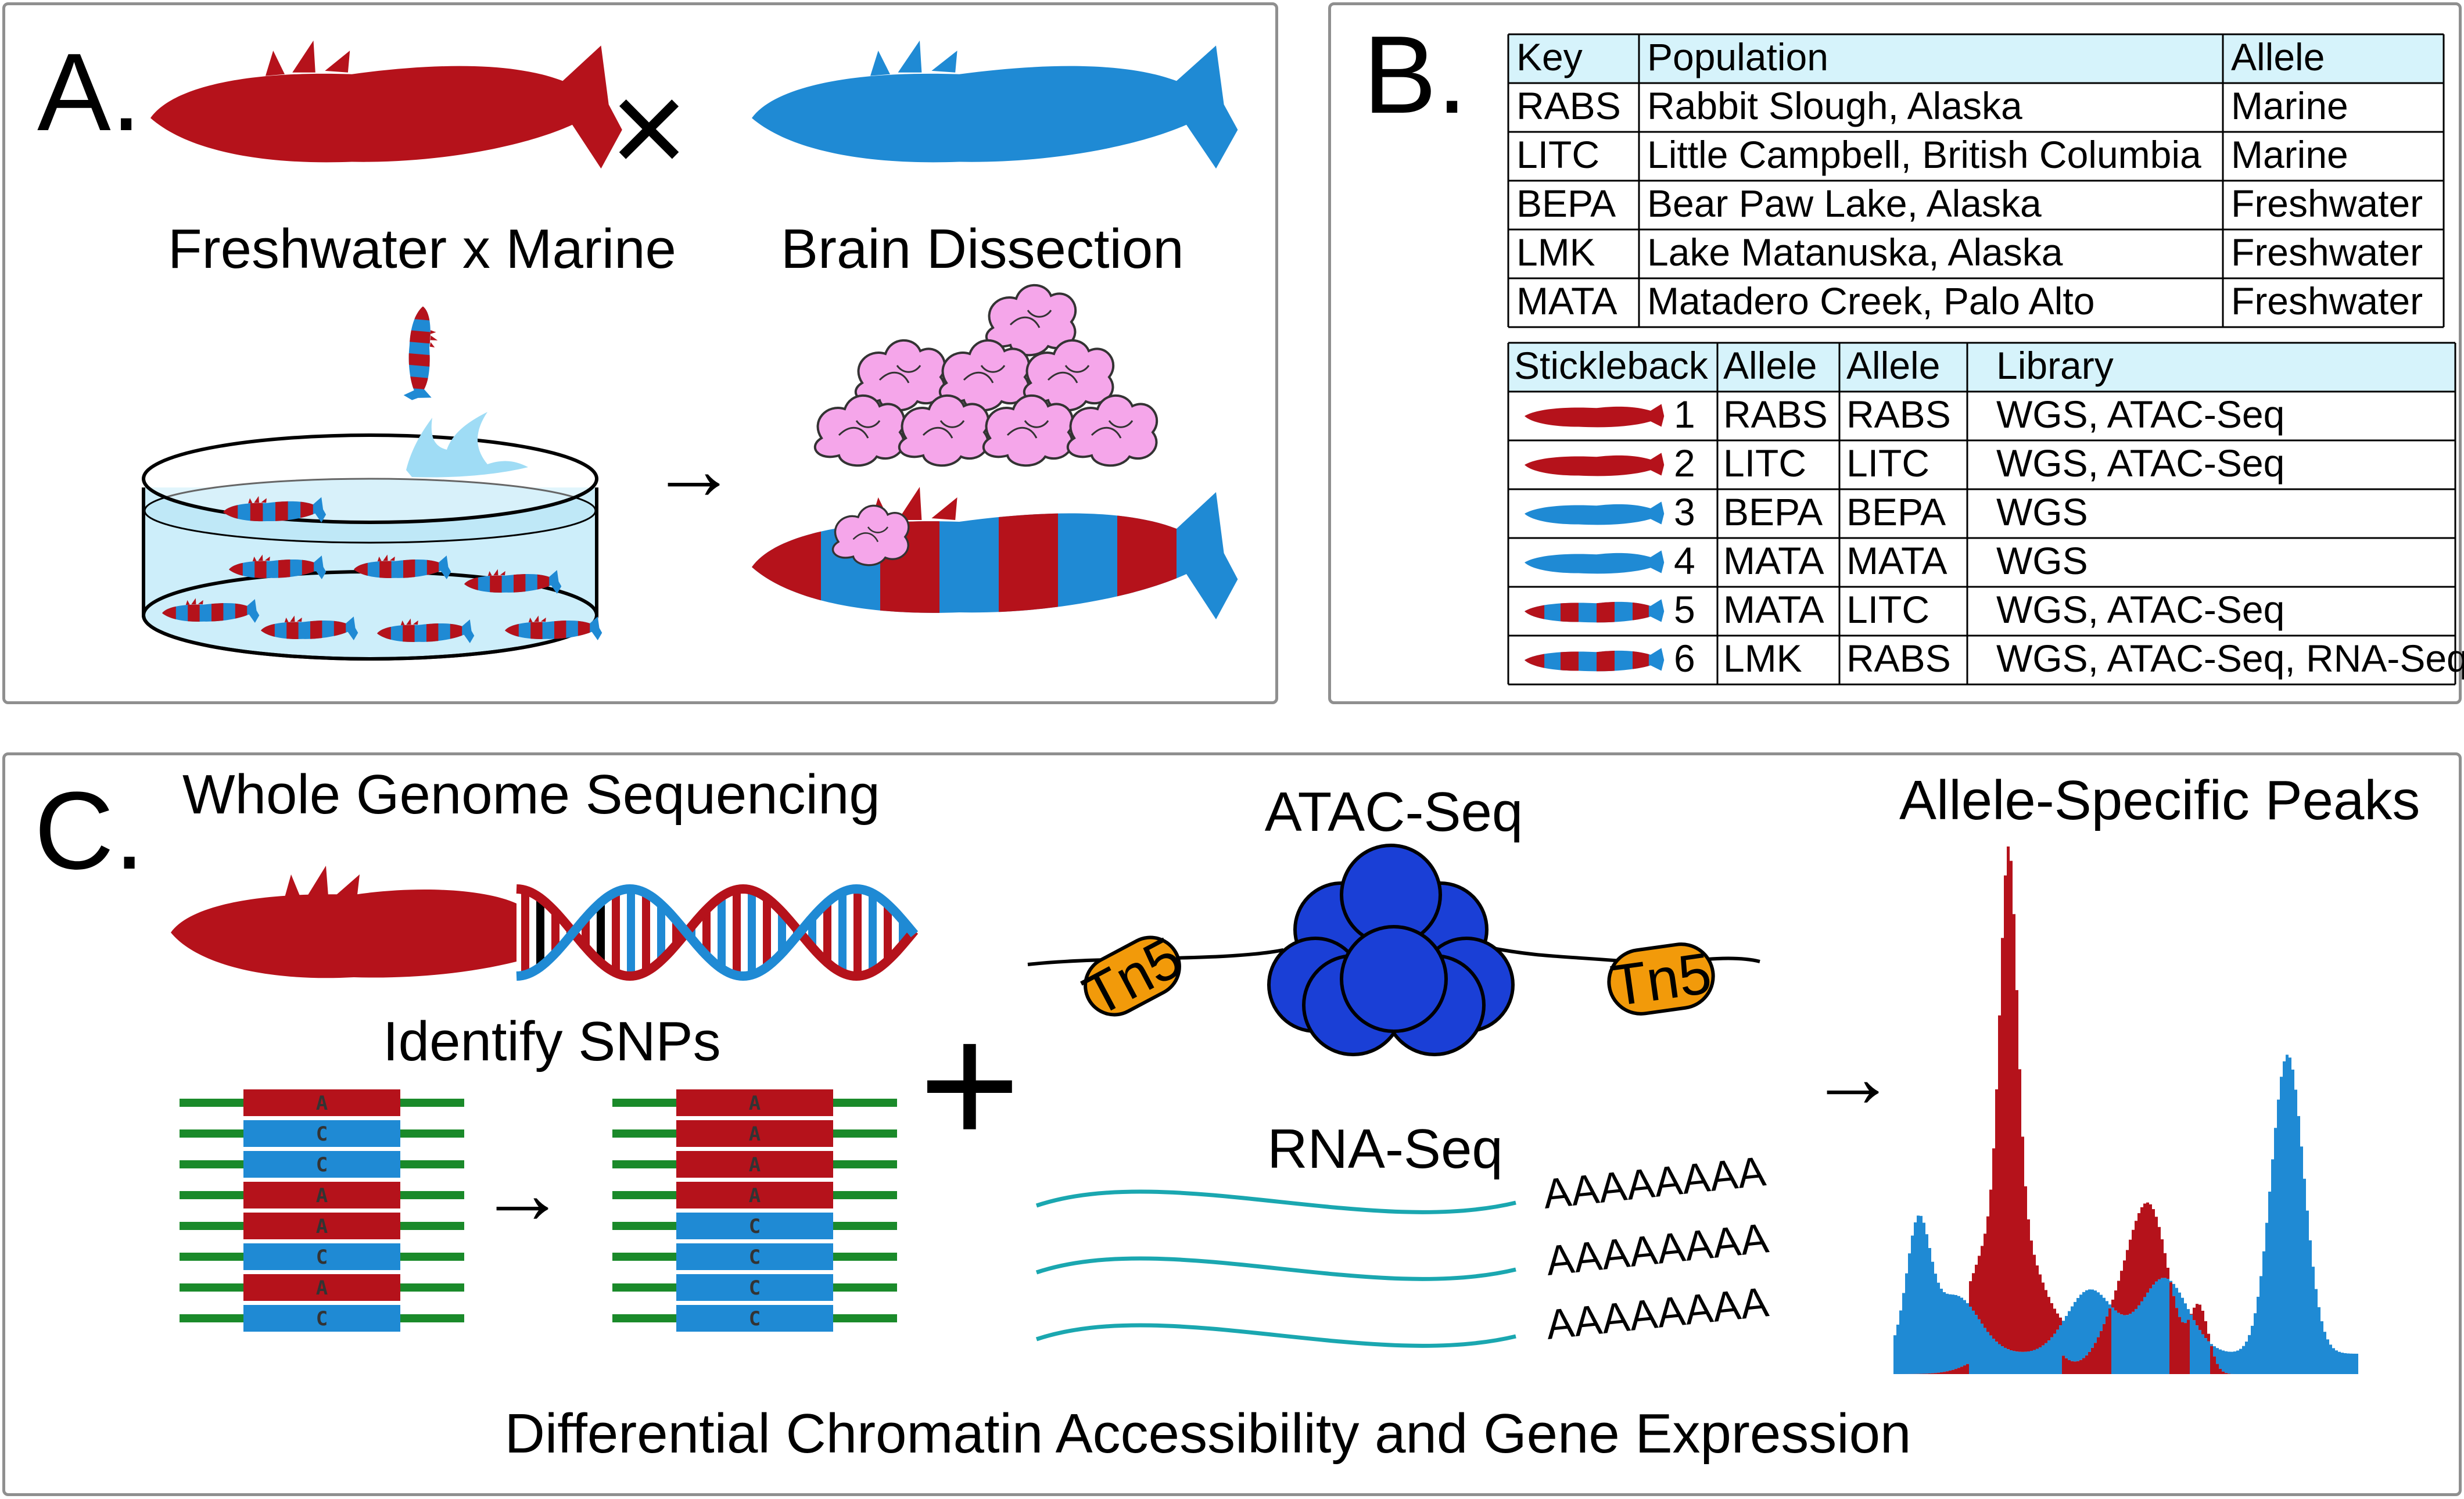 This screenshot has height=1499, width=2464. Describe the element at coordinates (2125, 1110) in the screenshot. I see `allele-peaks-plot` at that location.